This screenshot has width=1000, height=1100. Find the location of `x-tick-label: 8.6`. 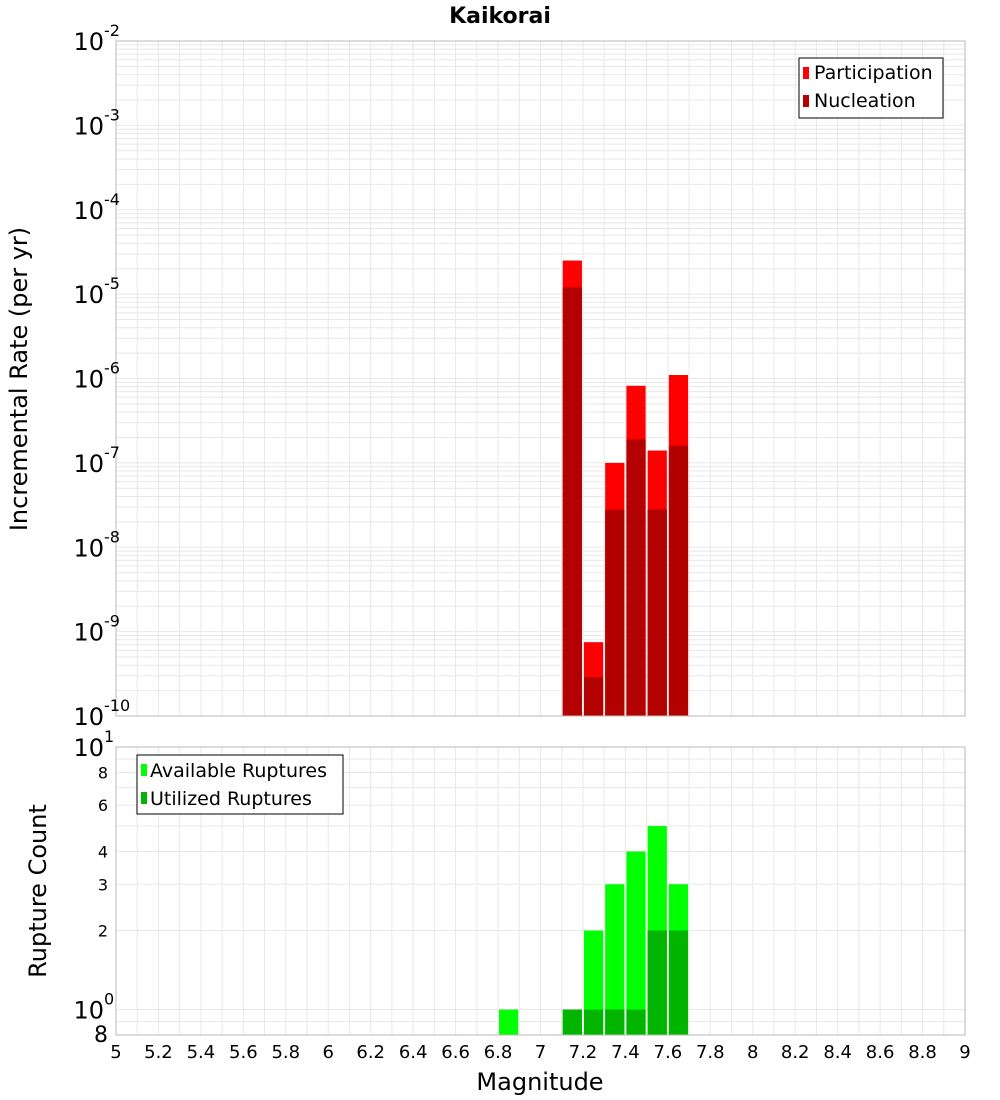

x-tick-label: 8.6 is located at coordinates (880, 1052).